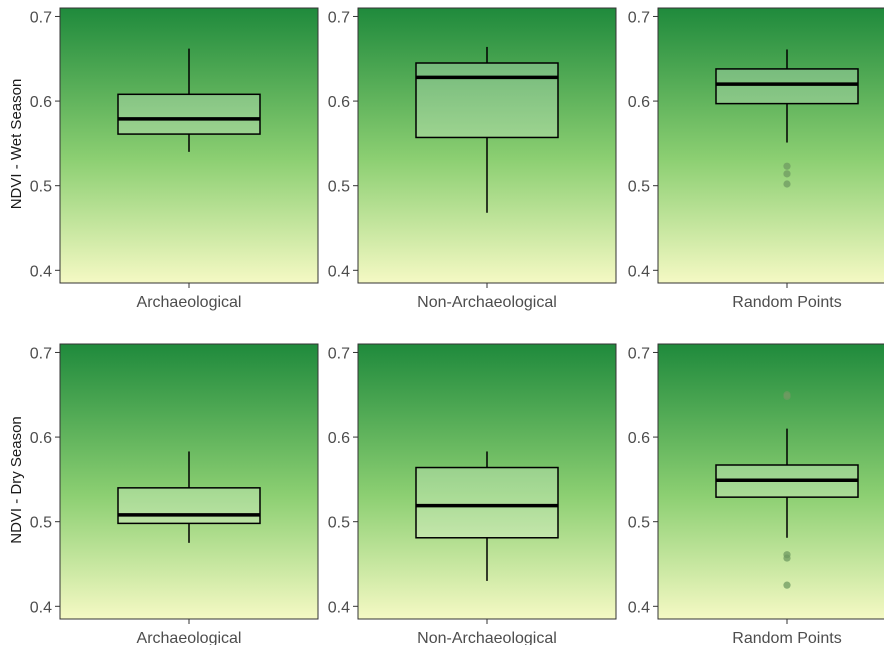  Describe the element at coordinates (16, 144) in the screenshot. I see `row-title-wet: NDVI - Wet Season` at that location.